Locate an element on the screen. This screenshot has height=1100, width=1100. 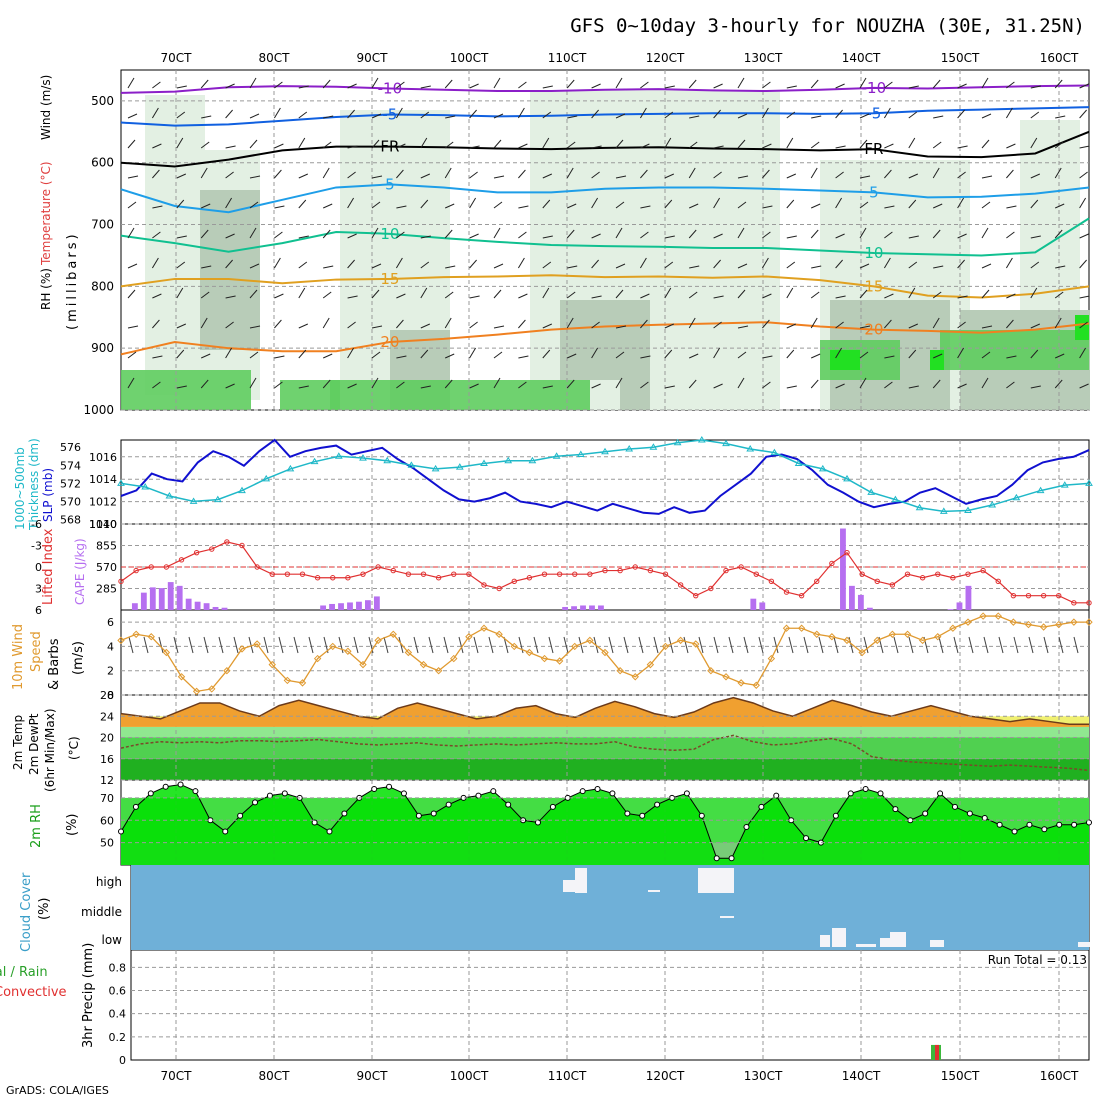
cape-ytick-1: 855 is located at coordinates (106, 546).